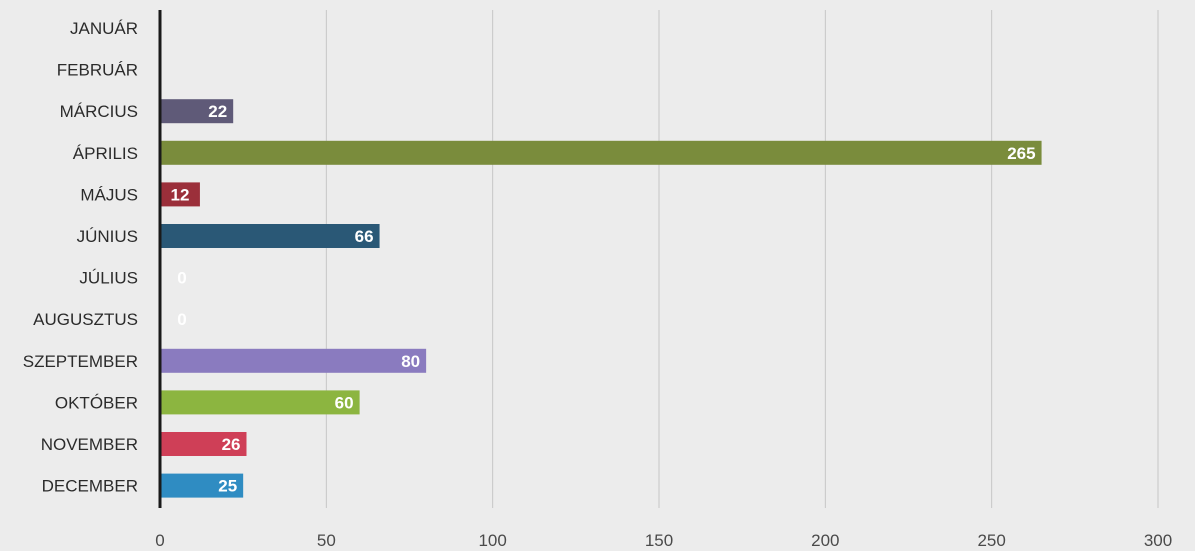 Image resolution: width=1195 pixels, height=551 pixels. Describe the element at coordinates (217, 111) in the screenshot. I see `data-label: 22` at that location.